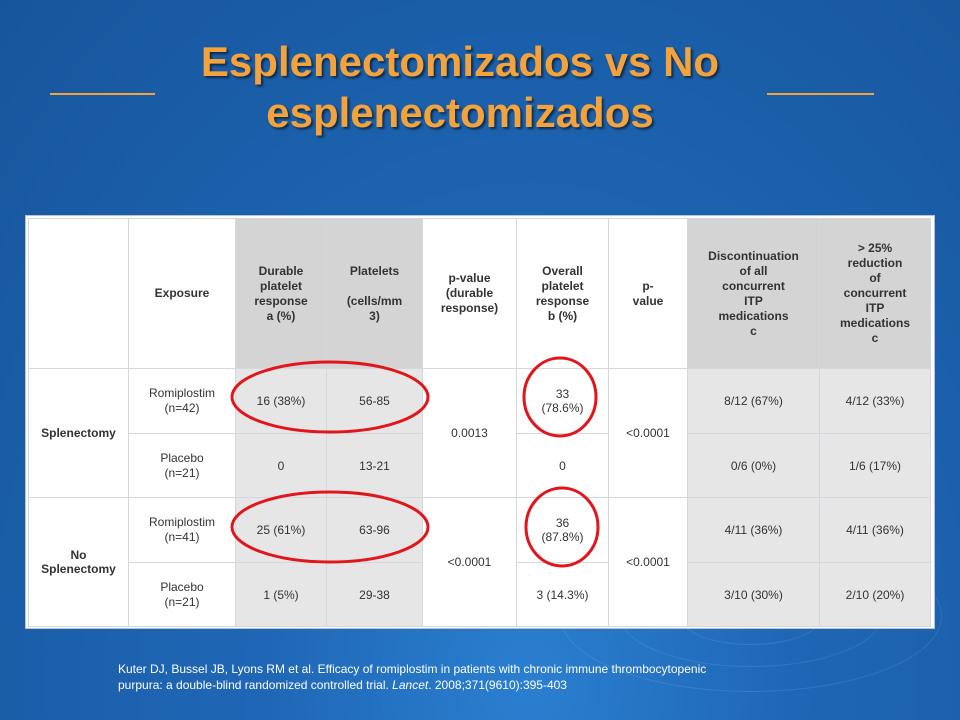 The width and height of the screenshot is (960, 720). What do you see at coordinates (875, 594) in the screenshot?
I see `reduction-cell: 2/10 (20%)` at bounding box center [875, 594].